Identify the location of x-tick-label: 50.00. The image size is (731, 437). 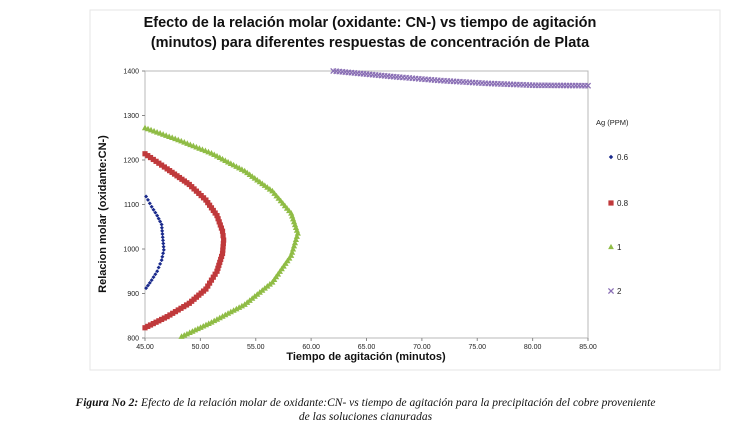
(201, 347).